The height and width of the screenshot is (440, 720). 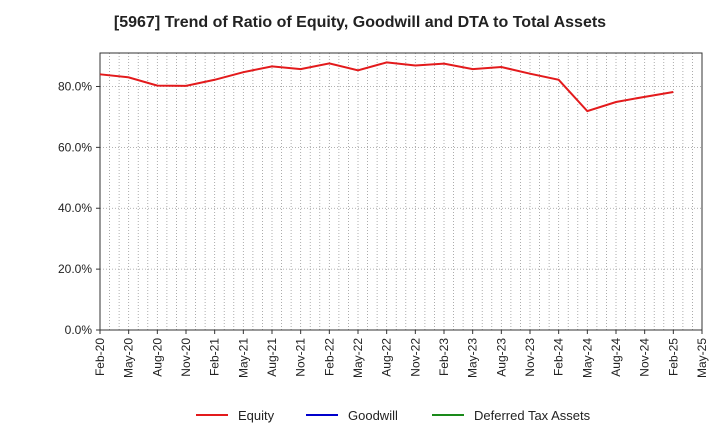 What do you see at coordinates (301, 357) in the screenshot?
I see `x-tick-label: Nov-21` at bounding box center [301, 357].